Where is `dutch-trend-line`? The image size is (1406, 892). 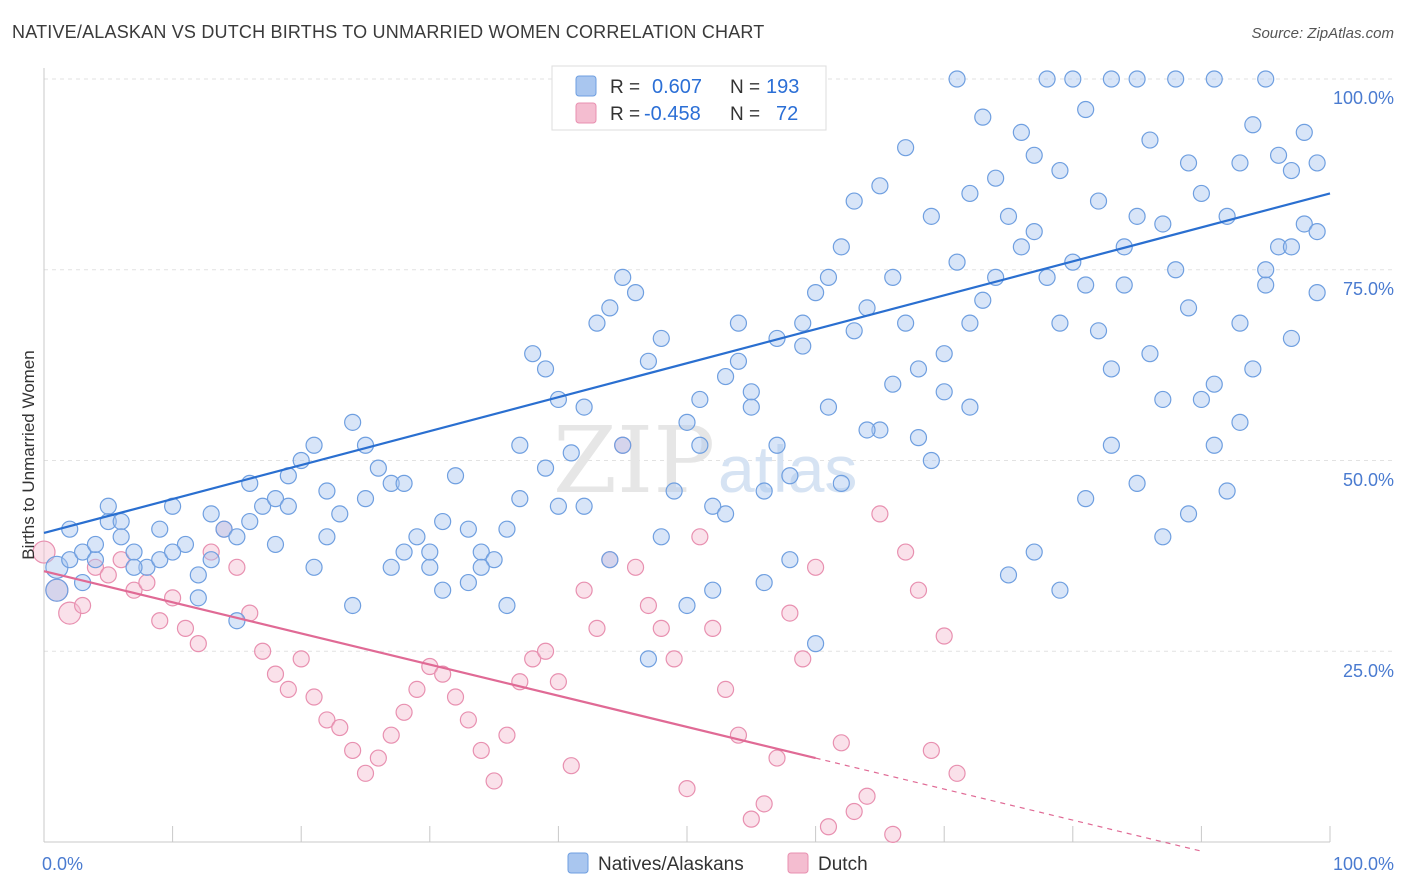
dutch-trend-line is located at coordinates (429, 665).